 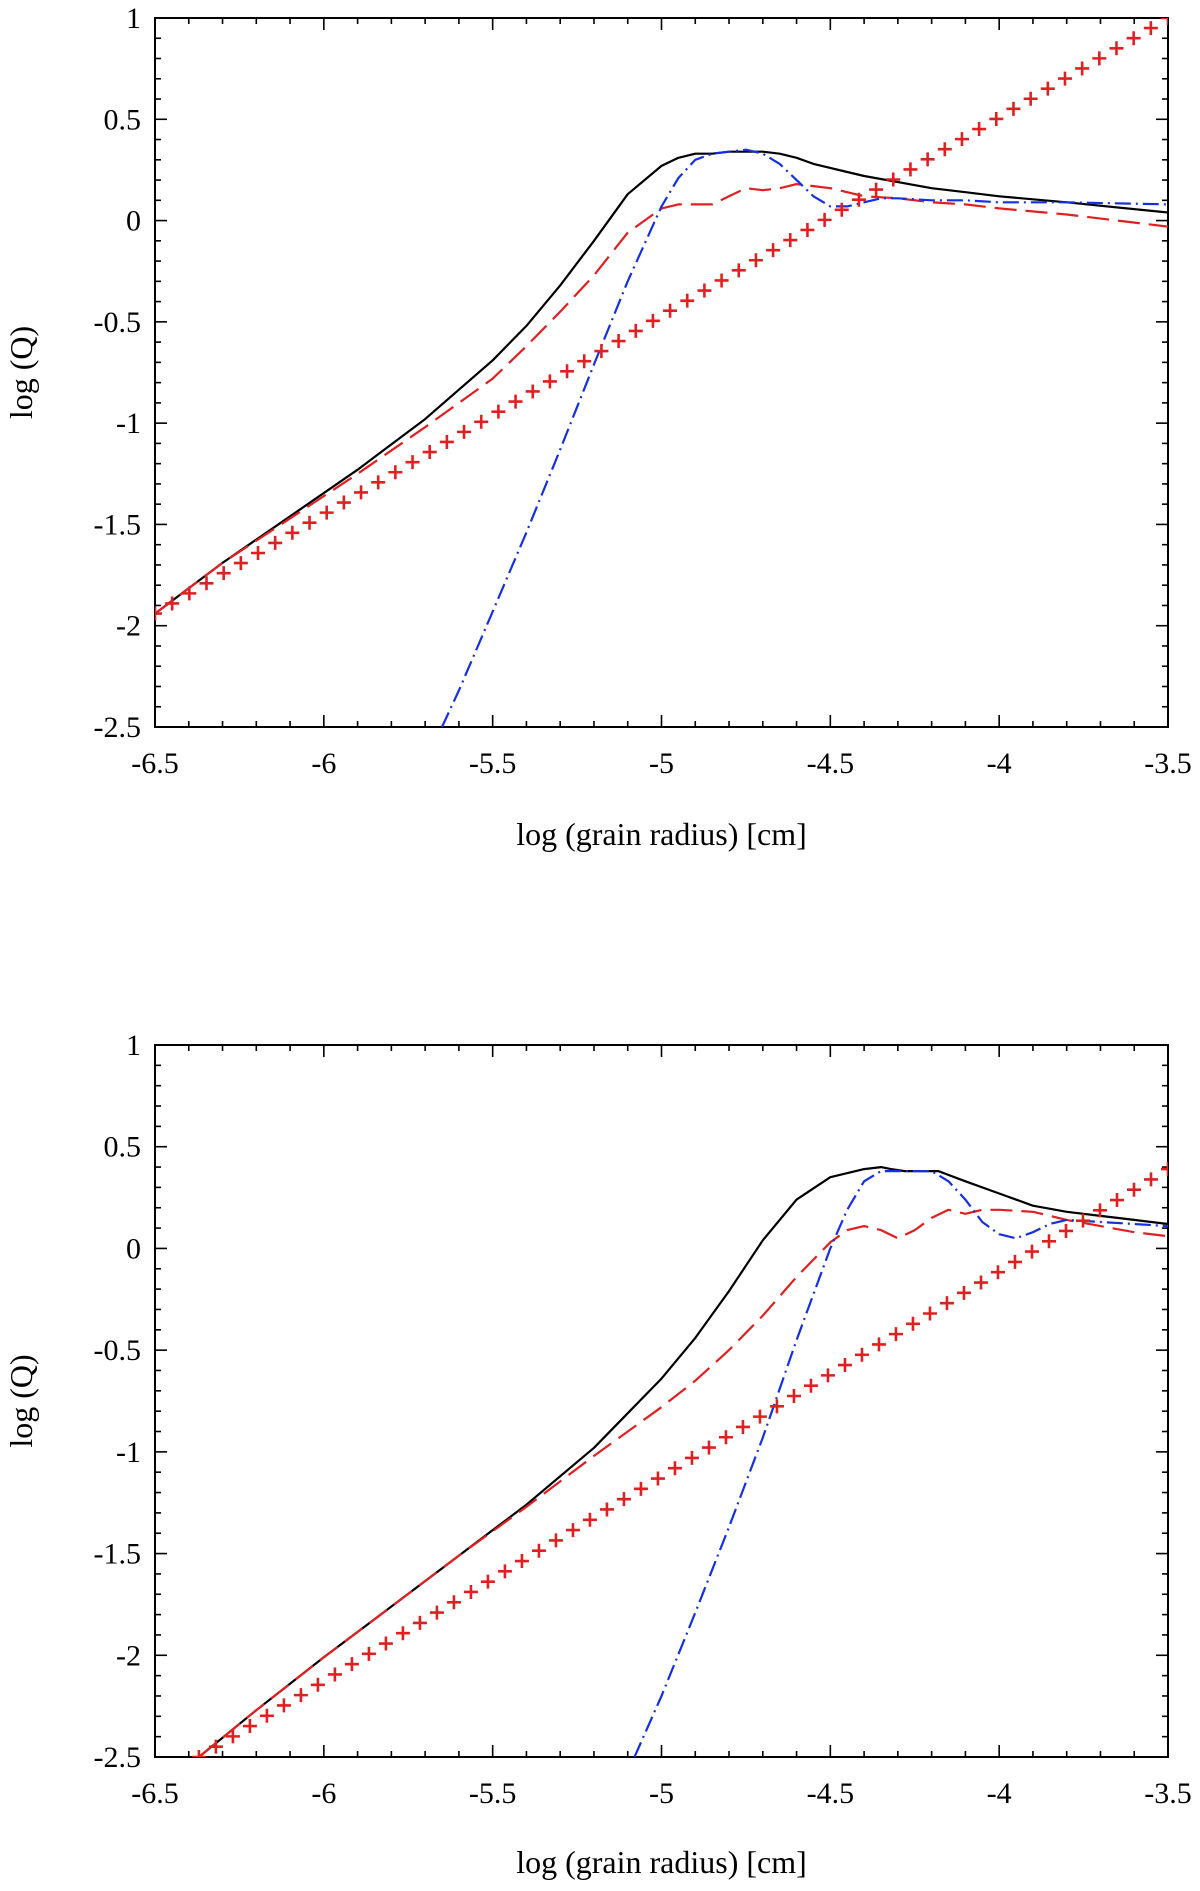 I want to click on x-tick-label: -4, so click(x=999, y=1793).